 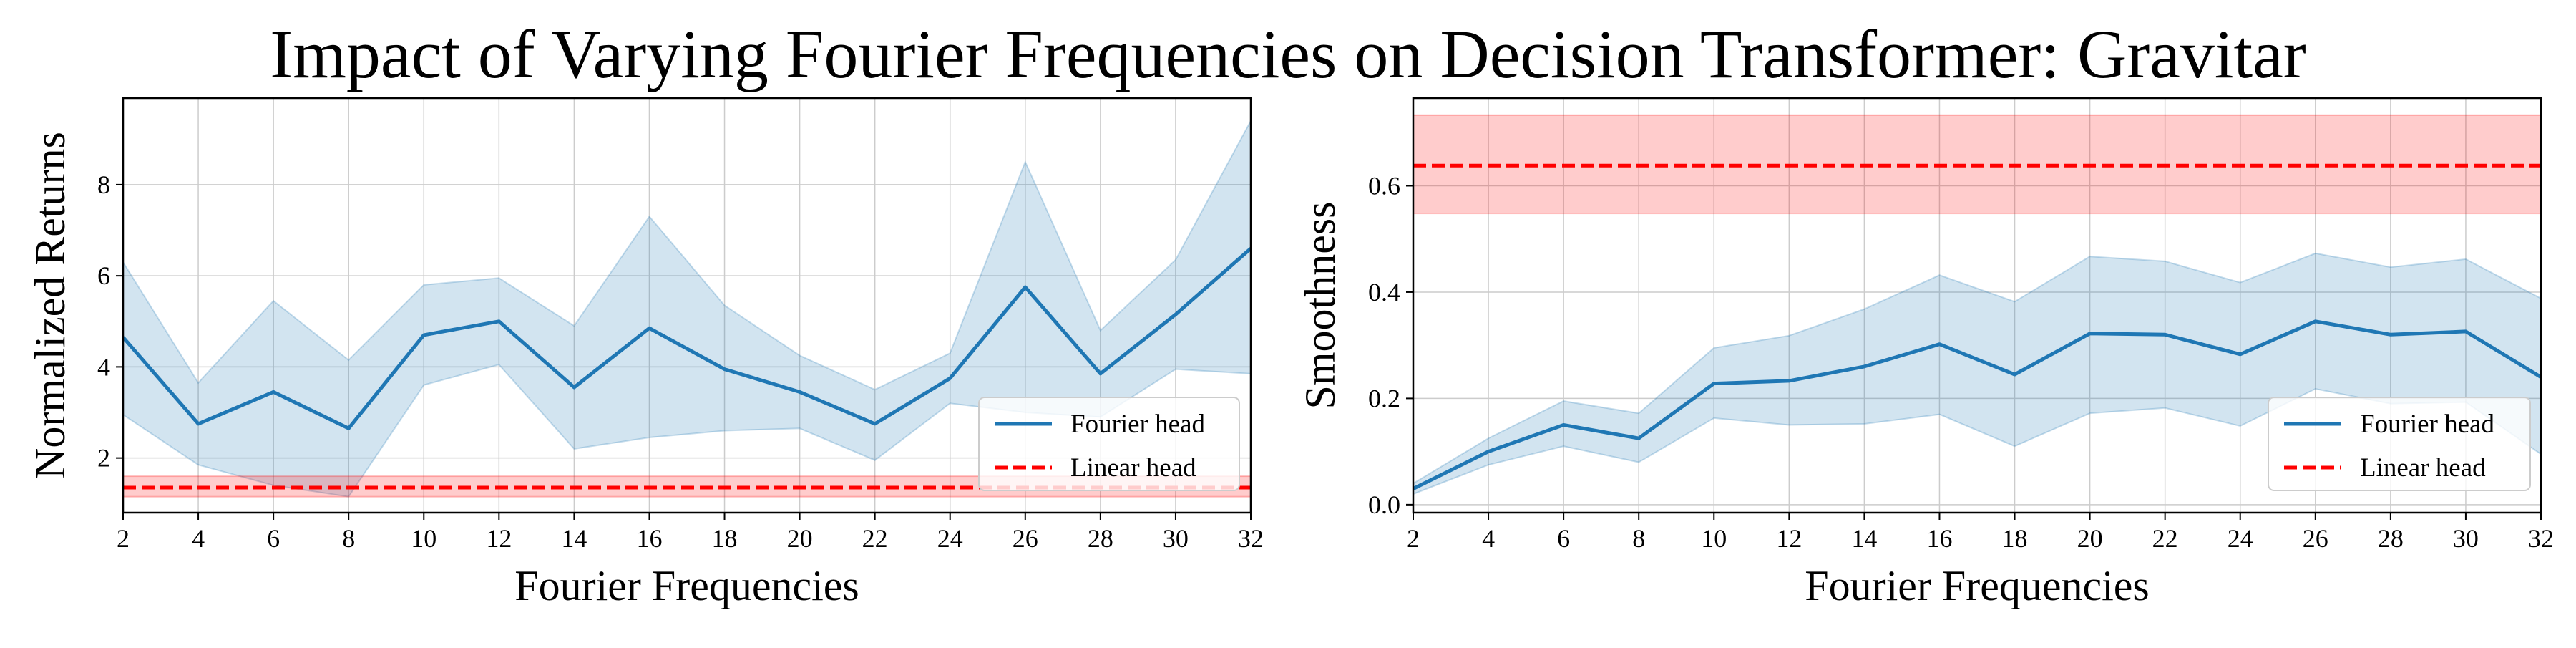 I want to click on y-tick-label: 0.4, so click(x=1384, y=292).